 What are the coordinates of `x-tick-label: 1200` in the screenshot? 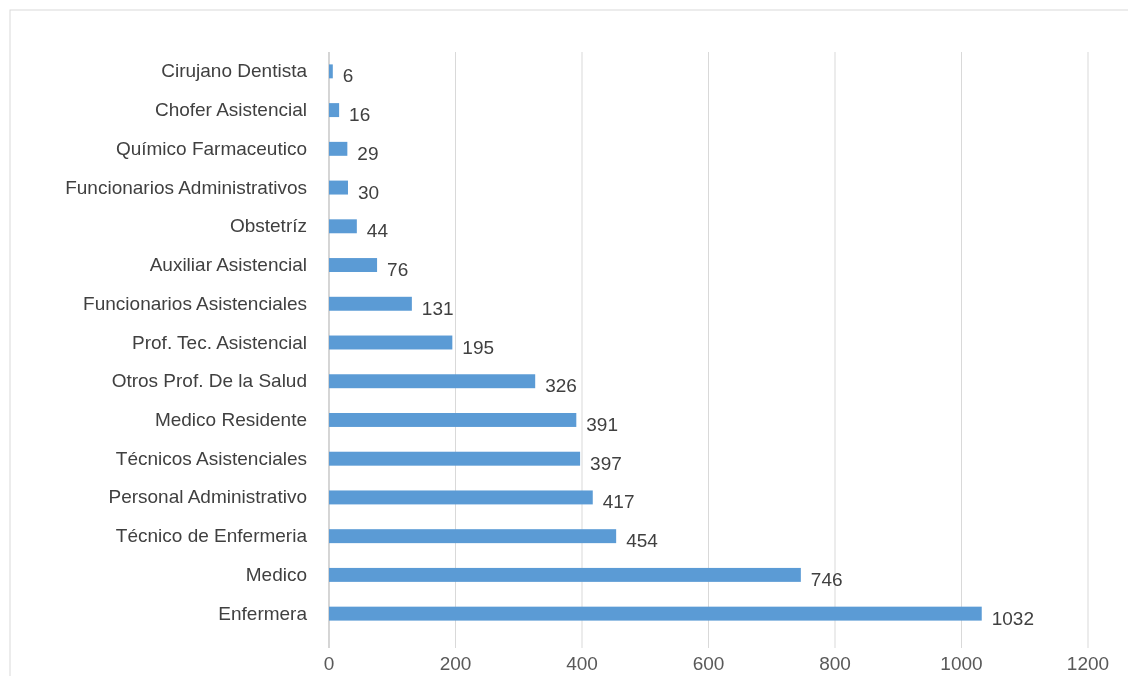 It's located at (1088, 663).